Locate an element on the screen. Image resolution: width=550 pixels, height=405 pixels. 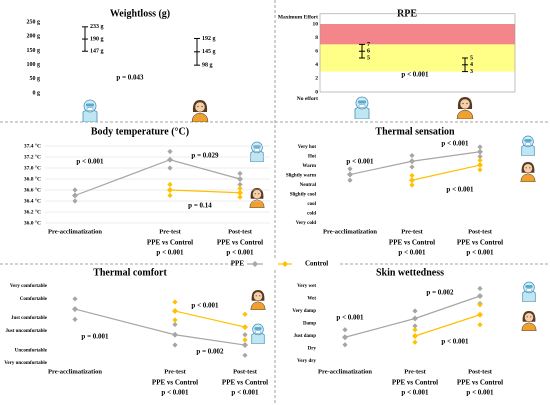
y-tick-label: cold is located at coordinates (311, 214).